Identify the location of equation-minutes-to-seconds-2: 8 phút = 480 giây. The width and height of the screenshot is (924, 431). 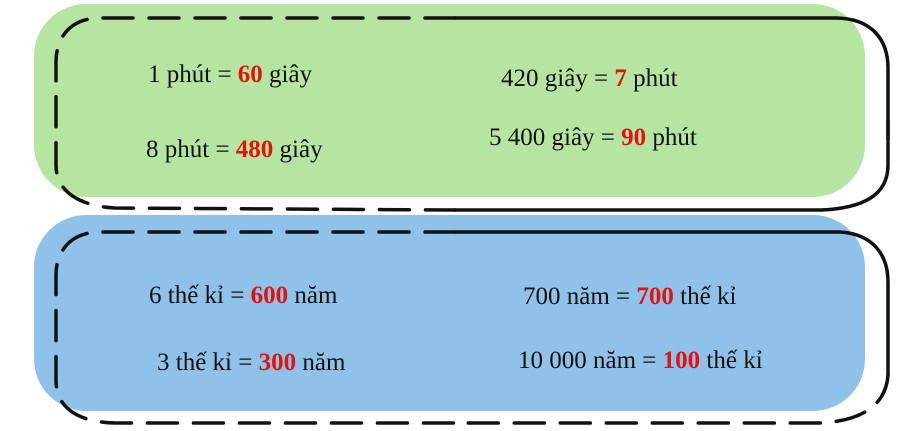
(234, 149).